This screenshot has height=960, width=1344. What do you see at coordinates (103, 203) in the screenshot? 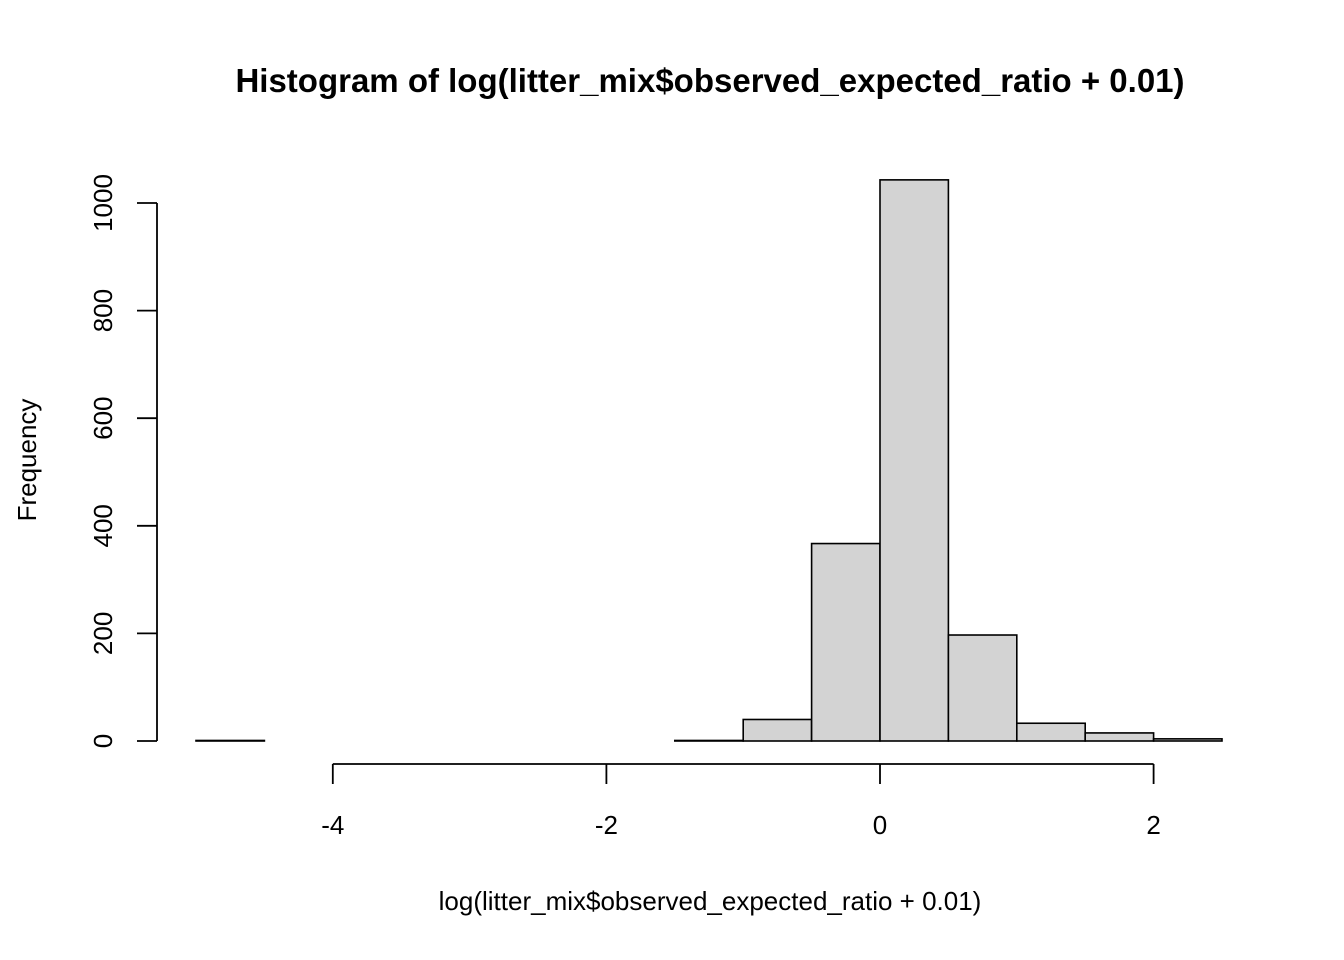
I see `y-tick-label: 1000` at bounding box center [103, 203].